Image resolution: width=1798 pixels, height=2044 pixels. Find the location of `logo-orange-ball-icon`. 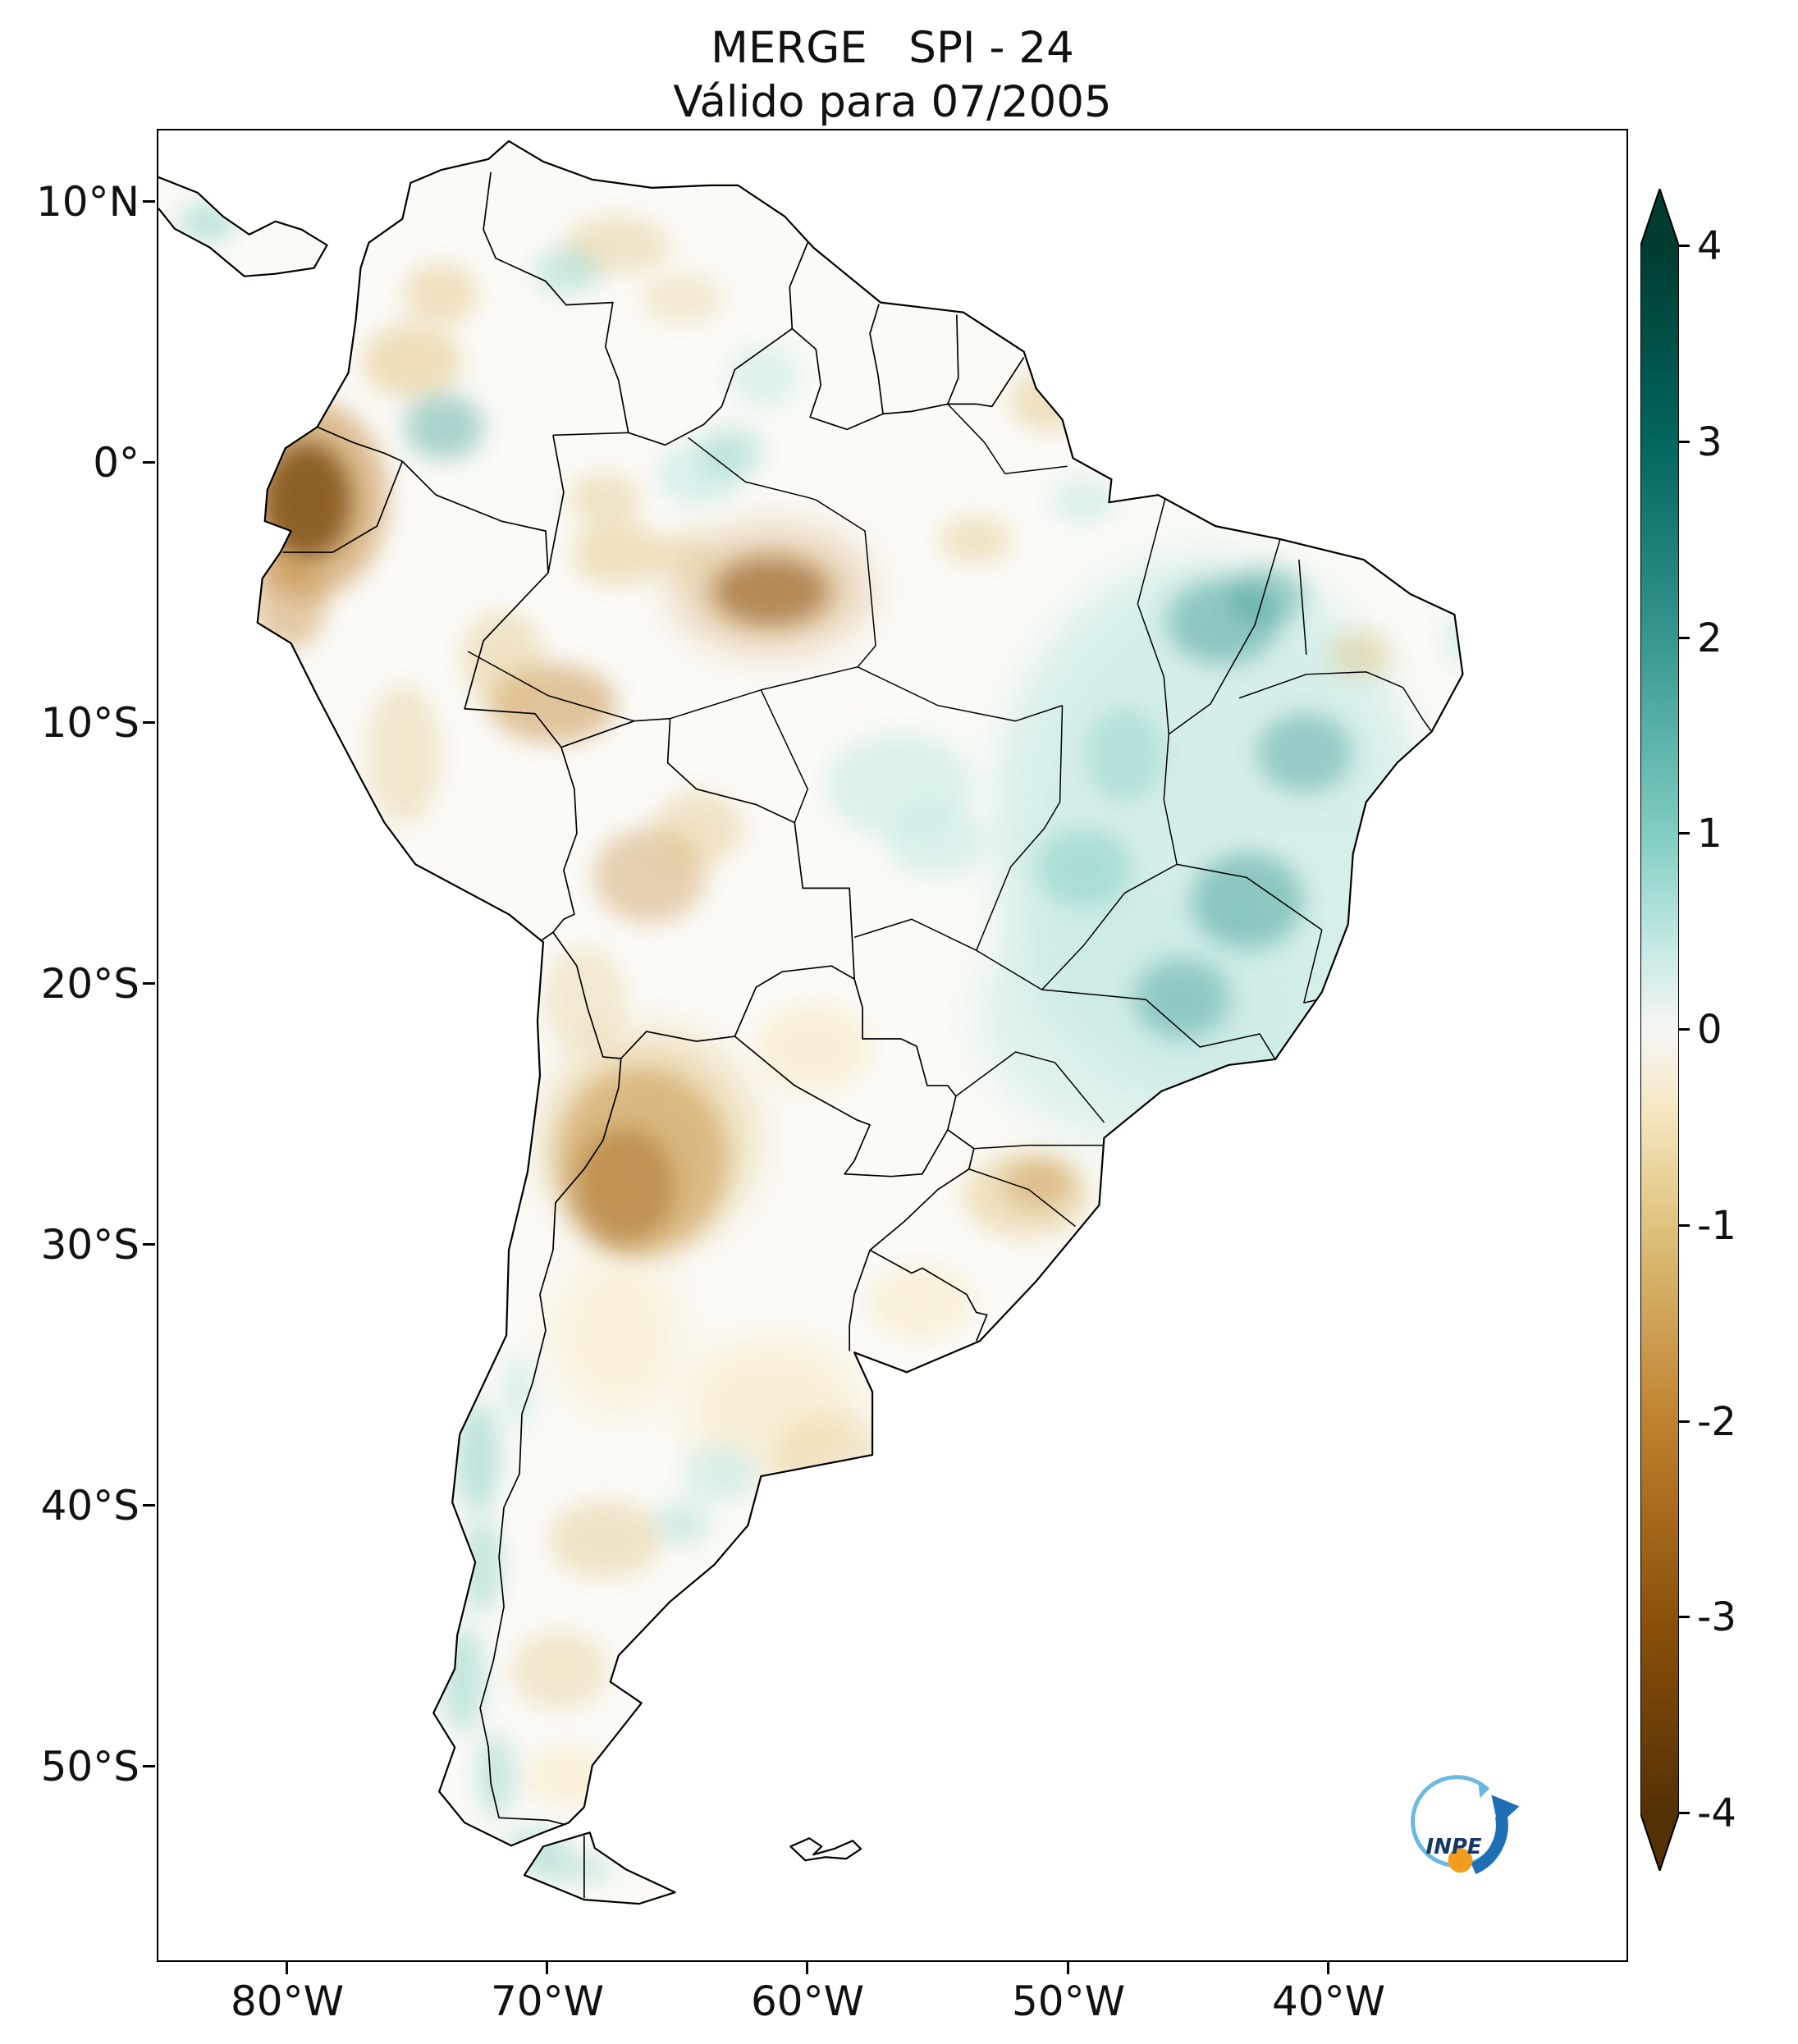

logo-orange-ball-icon is located at coordinates (1460, 1860).